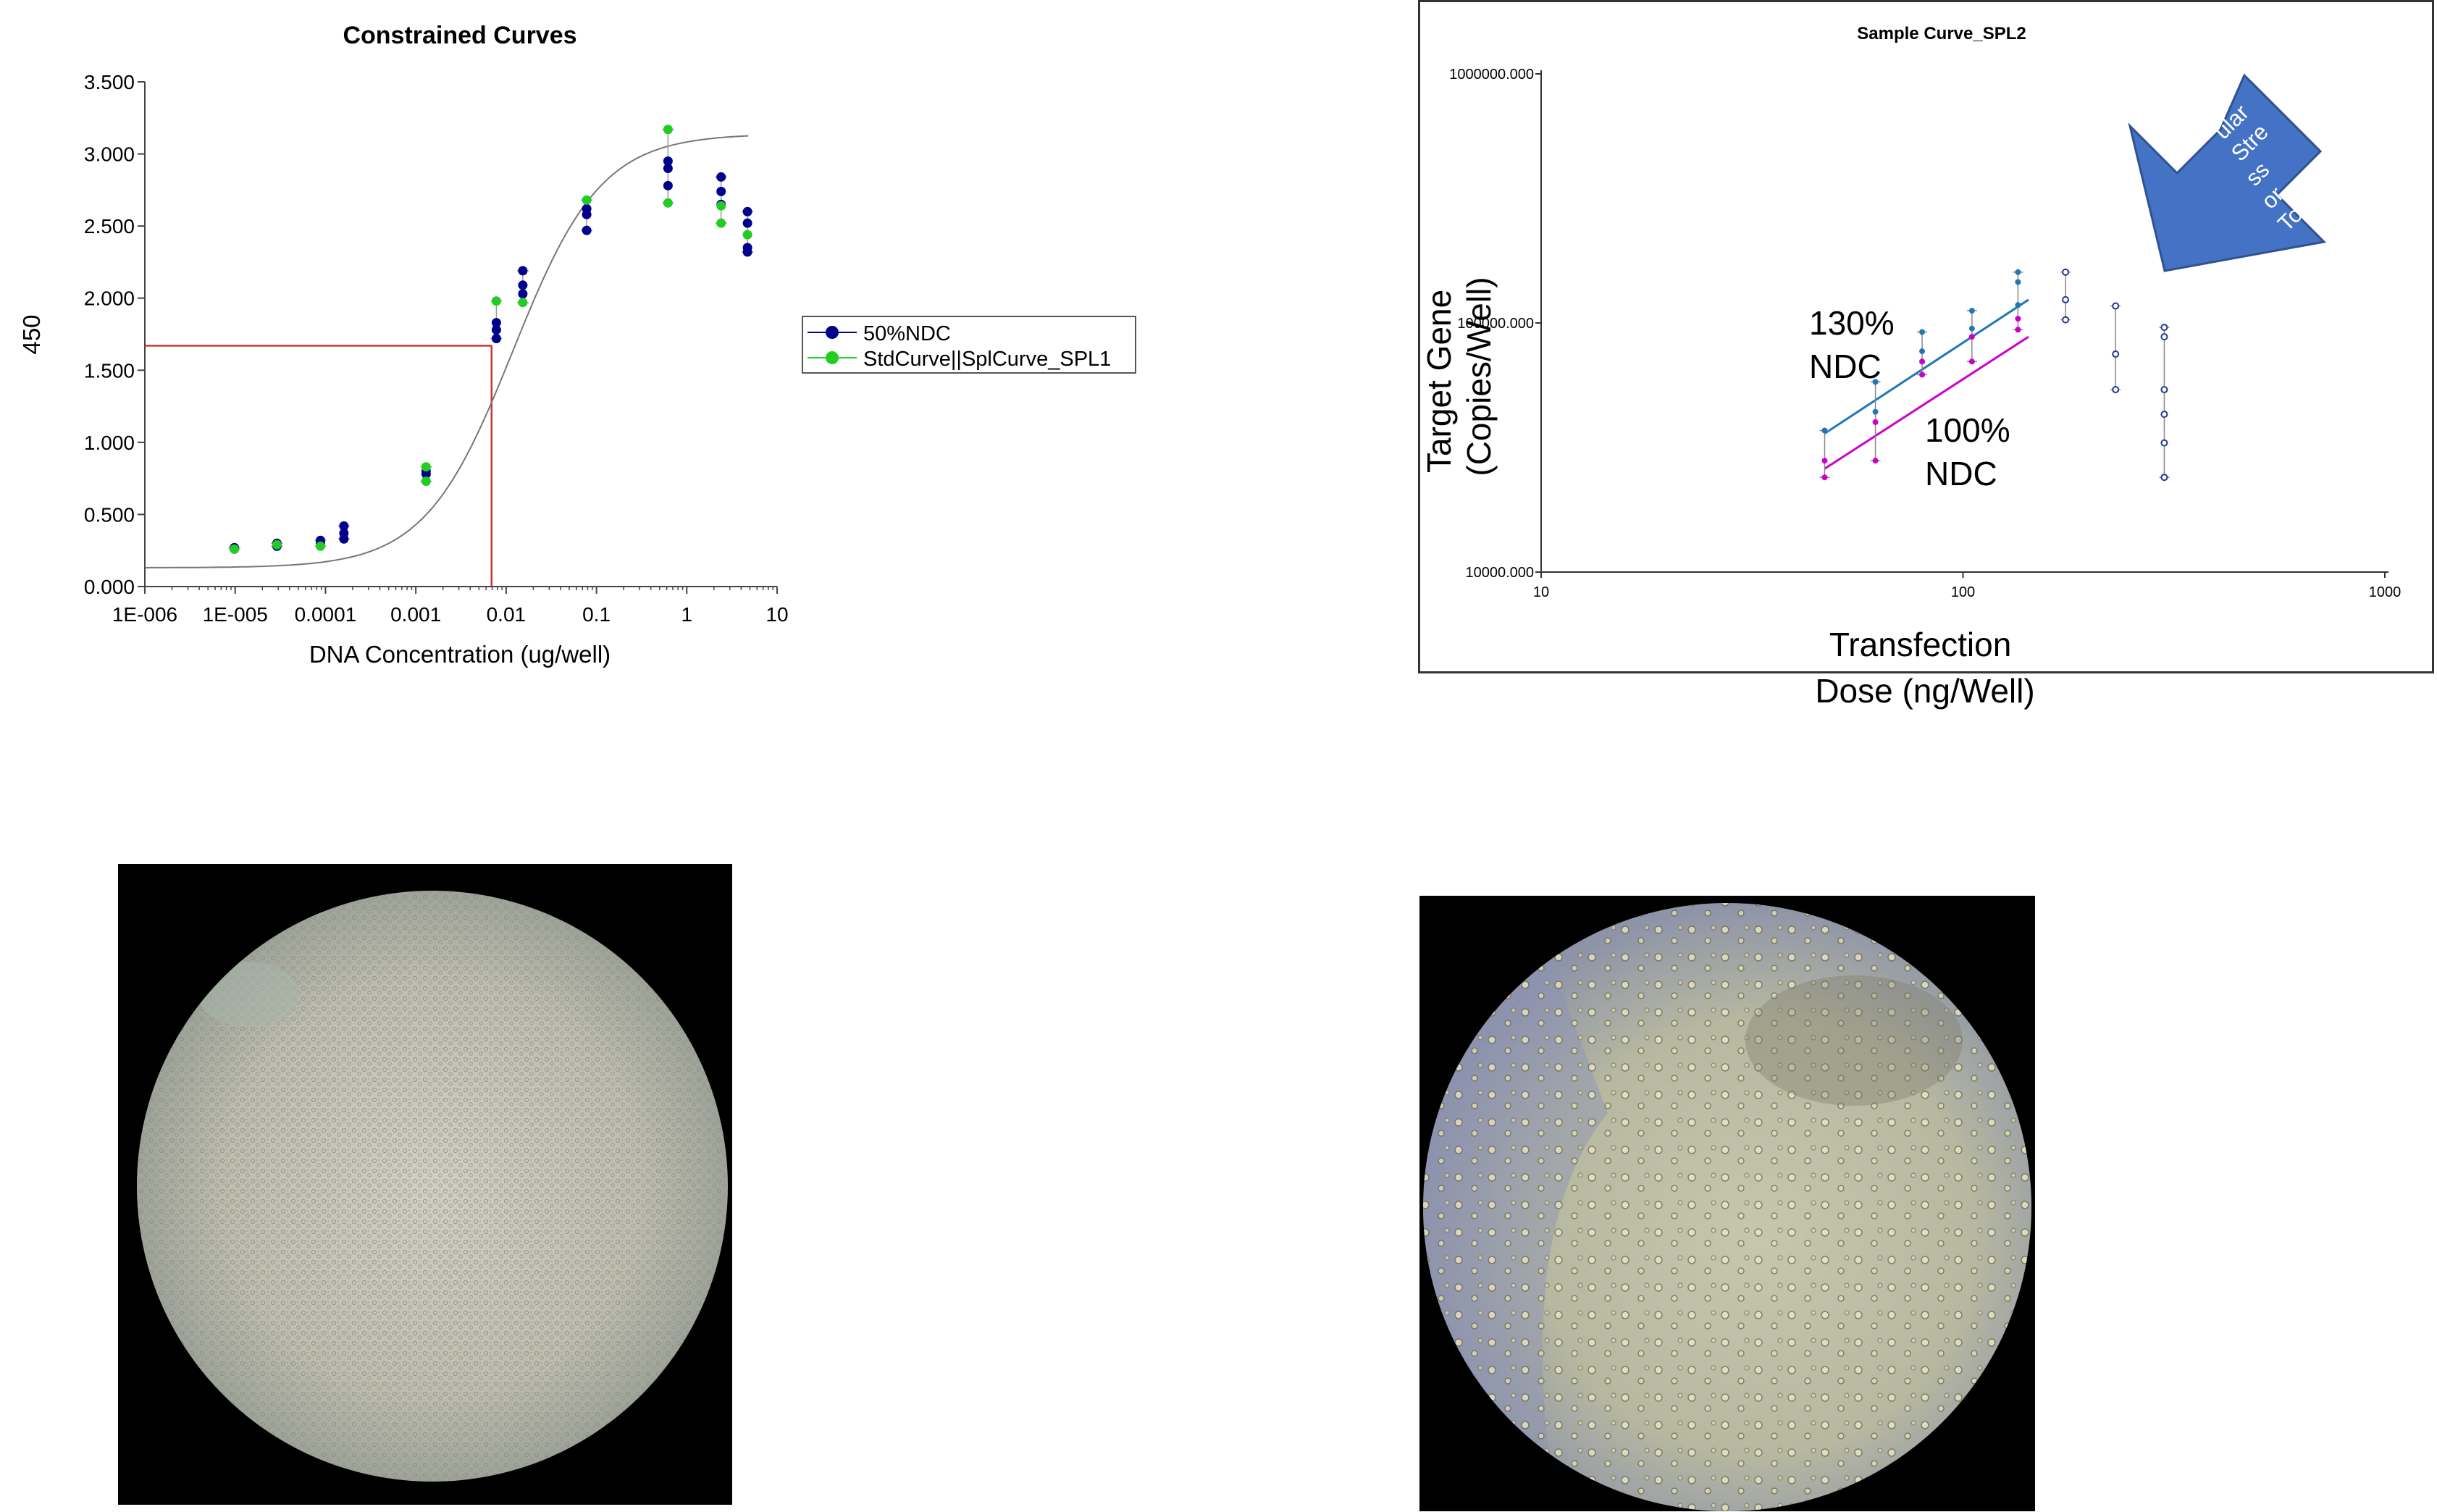 This screenshot has width=2437, height=1512. I want to click on y-tick-label: 3.500, so click(109, 82).